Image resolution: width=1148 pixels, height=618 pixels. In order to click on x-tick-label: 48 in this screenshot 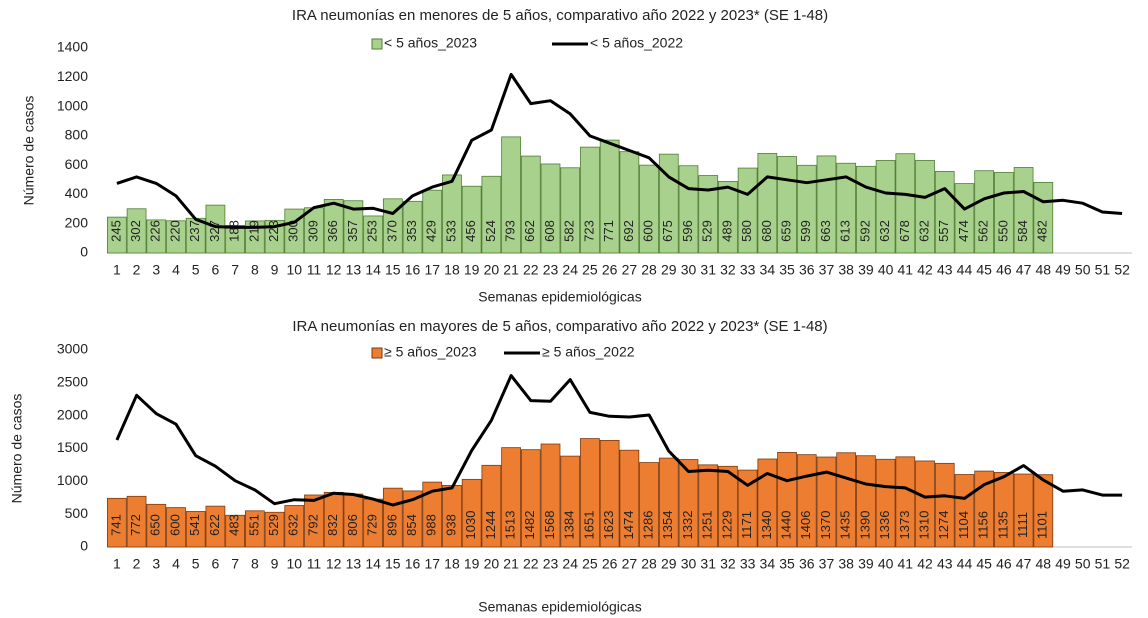, I will do `click(1044, 270)`.